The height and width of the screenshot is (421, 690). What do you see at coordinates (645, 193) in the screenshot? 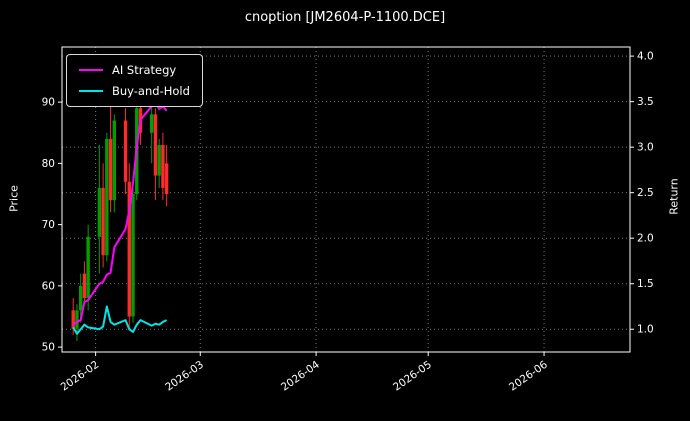
I see `return-tick-label: 2.5` at bounding box center [645, 193].